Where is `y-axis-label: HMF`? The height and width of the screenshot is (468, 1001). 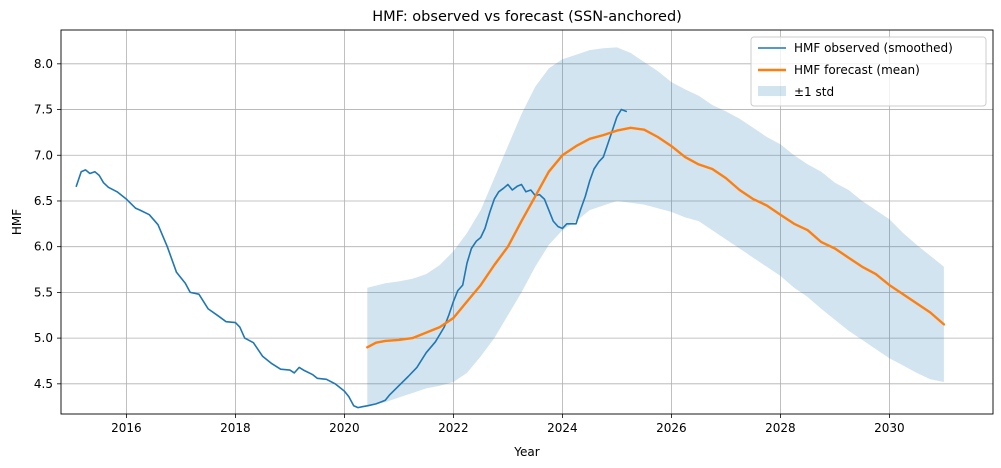 y-axis-label: HMF is located at coordinates (17, 222).